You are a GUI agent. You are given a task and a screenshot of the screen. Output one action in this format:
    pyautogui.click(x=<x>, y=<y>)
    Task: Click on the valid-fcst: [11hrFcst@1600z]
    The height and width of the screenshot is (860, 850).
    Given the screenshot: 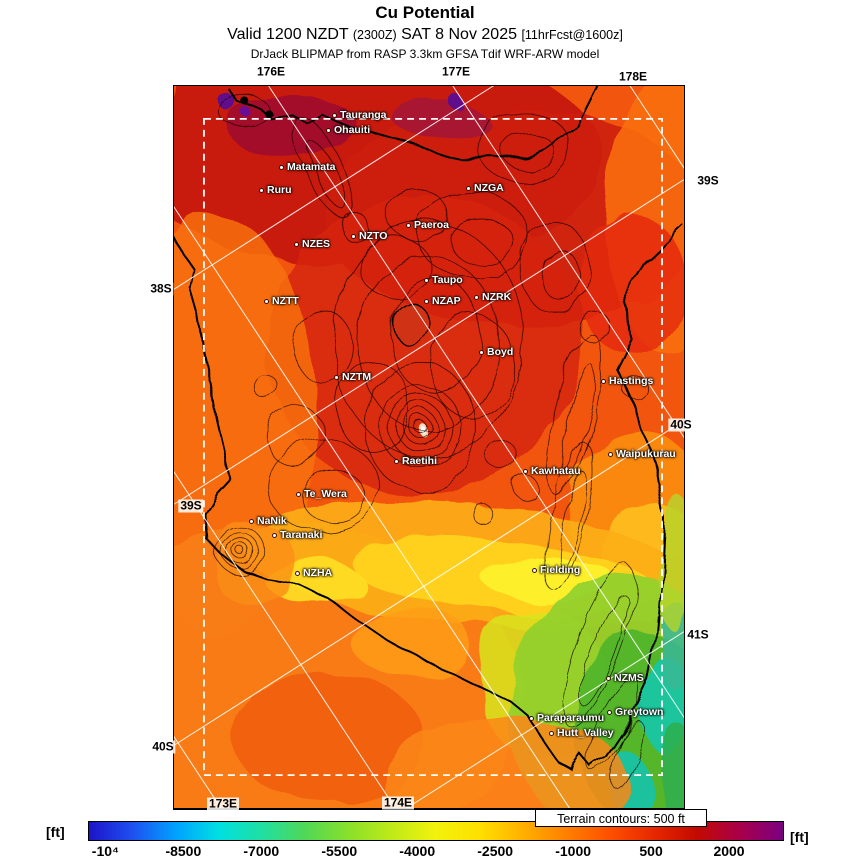 What is the action you would take?
    pyautogui.click(x=572, y=35)
    